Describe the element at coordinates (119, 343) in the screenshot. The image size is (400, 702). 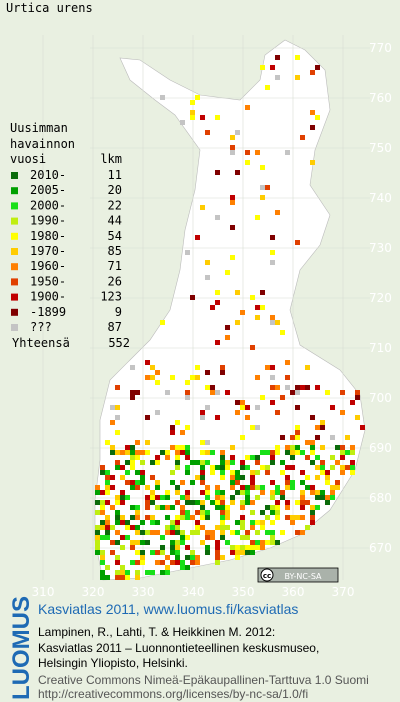
I see `legend-total: 552` at that location.